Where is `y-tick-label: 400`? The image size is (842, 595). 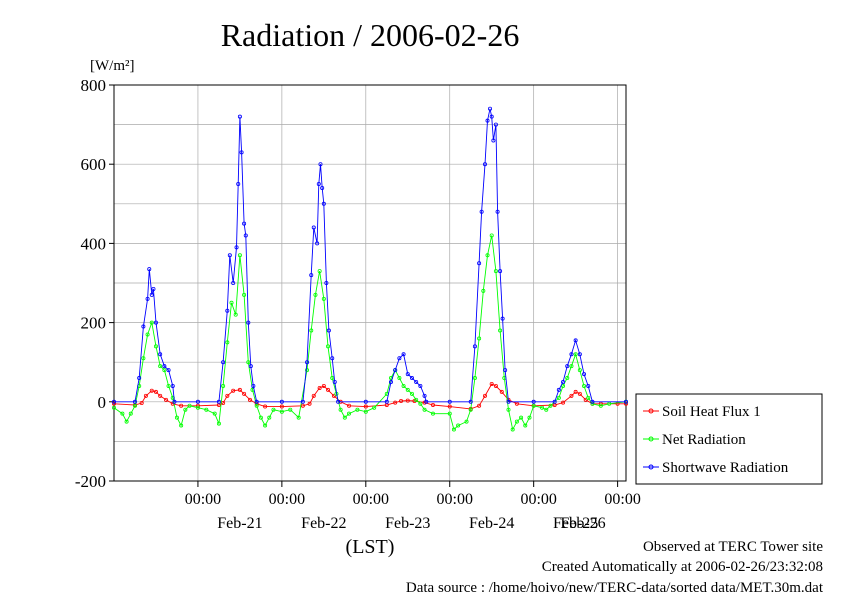 y-tick-label: 400 is located at coordinates (94, 243).